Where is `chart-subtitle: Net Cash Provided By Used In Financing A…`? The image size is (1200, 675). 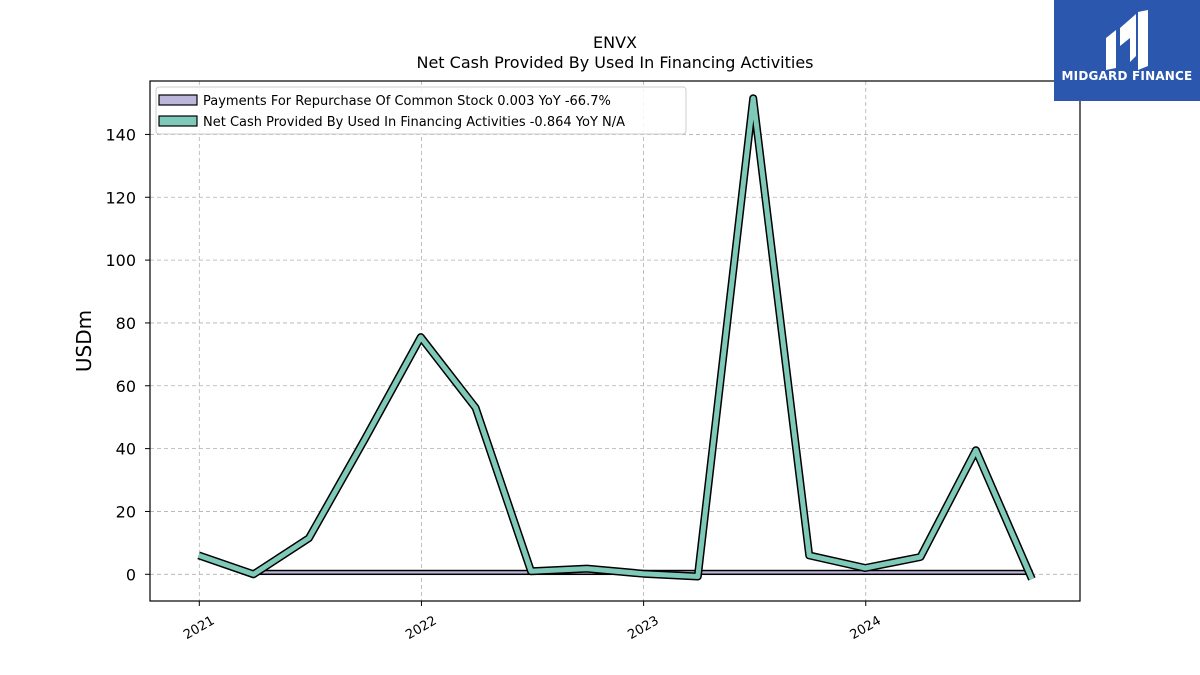 chart-subtitle: Net Cash Provided By Used In Financing A… is located at coordinates (615, 62).